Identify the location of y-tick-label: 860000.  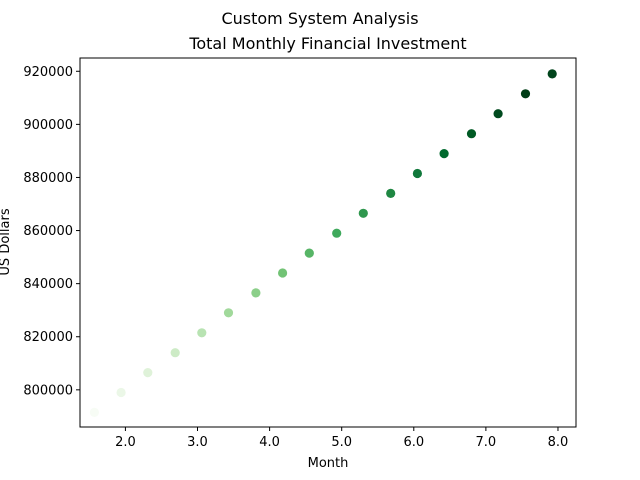
(48, 231).